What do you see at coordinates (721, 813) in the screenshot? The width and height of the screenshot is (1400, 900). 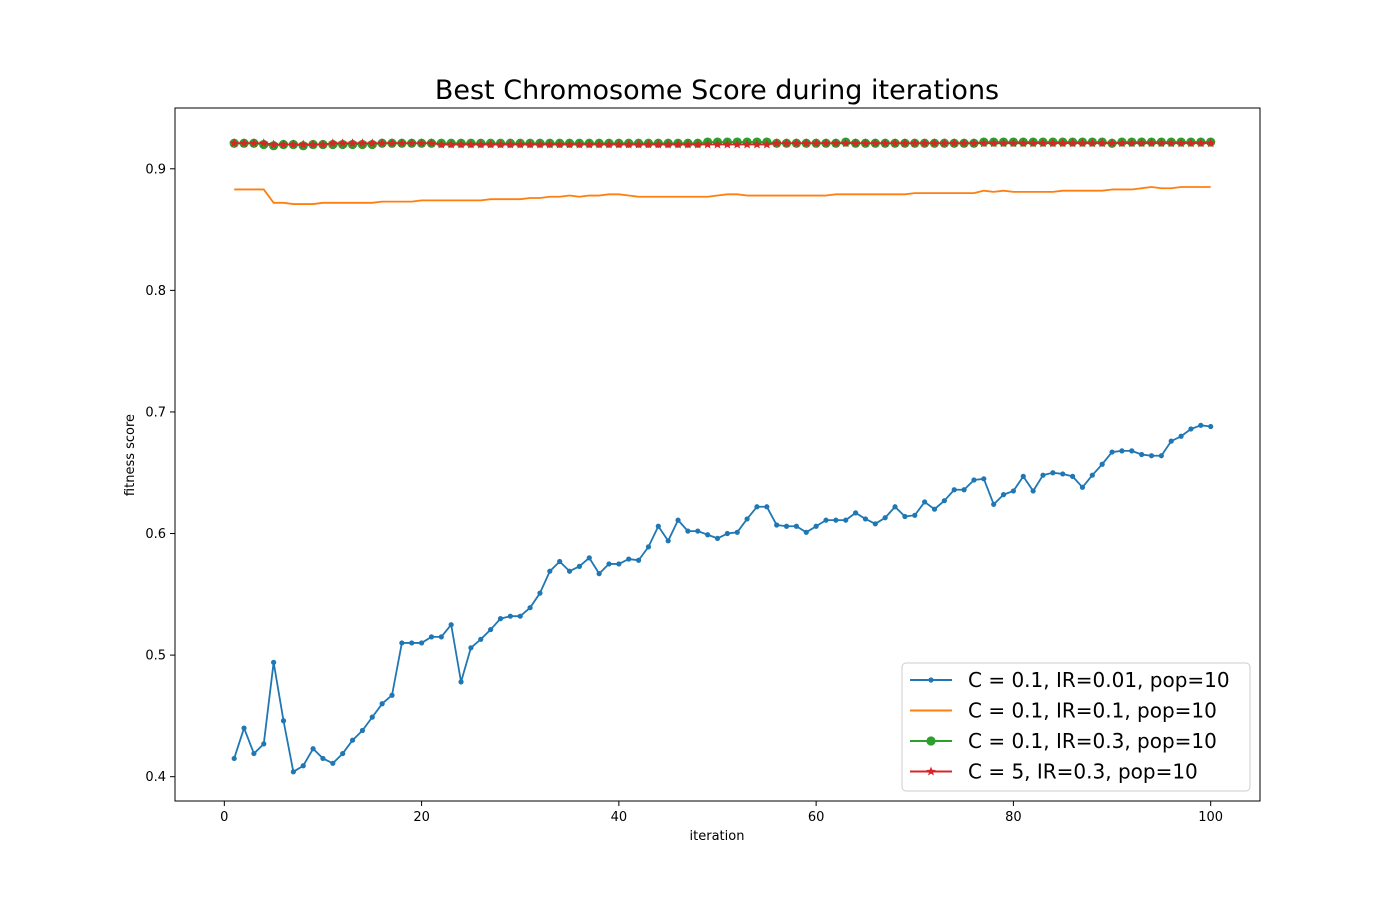 I see `x-axis: 0 20 40 60 80 100` at bounding box center [721, 813].